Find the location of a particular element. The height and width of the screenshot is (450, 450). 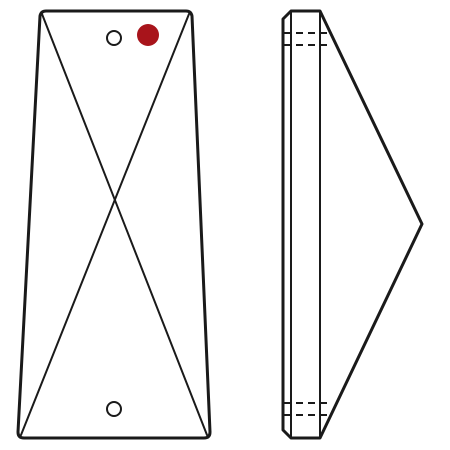

mounting-hole-top-icon is located at coordinates (114, 38).